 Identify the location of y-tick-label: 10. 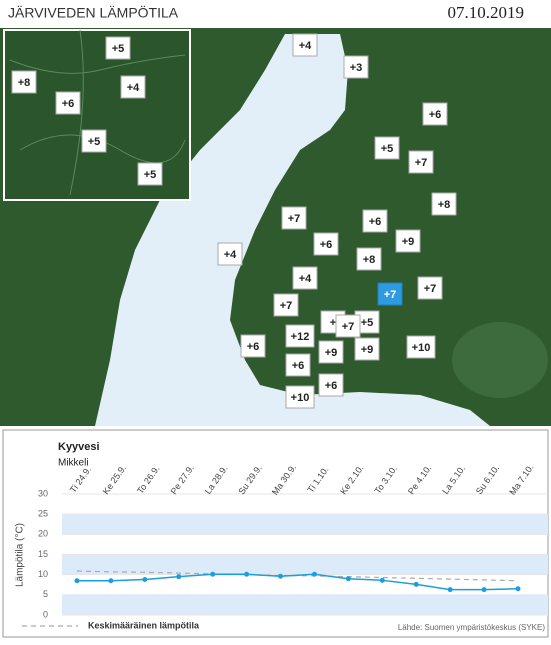
(43, 574).